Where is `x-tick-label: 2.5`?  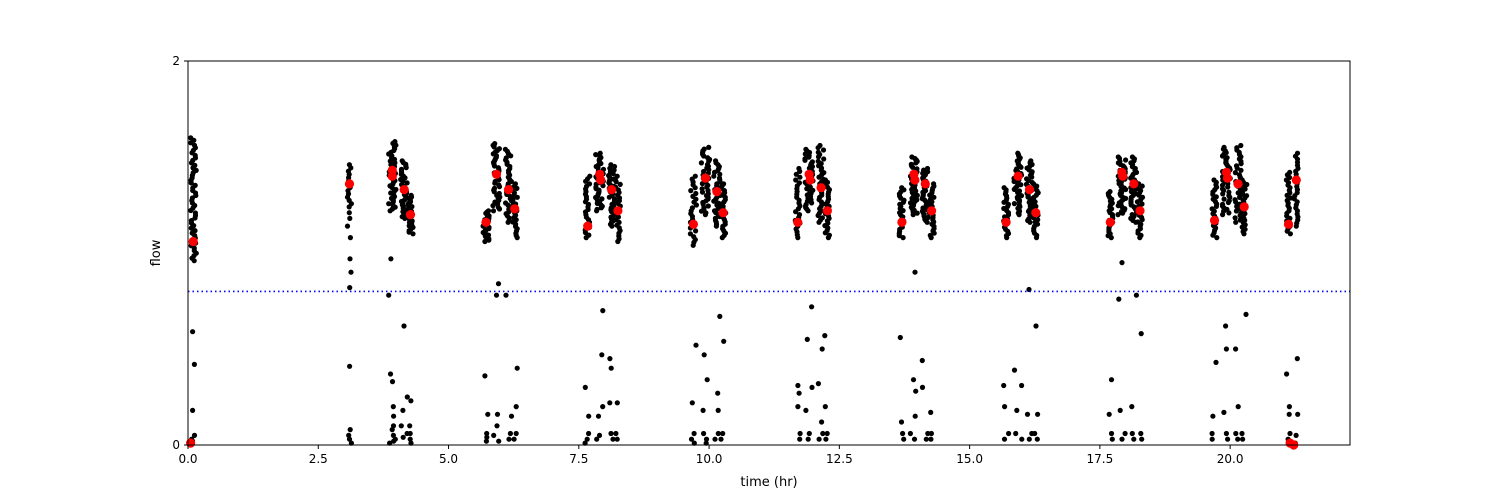
x-tick-label: 2.5 is located at coordinates (318, 459).